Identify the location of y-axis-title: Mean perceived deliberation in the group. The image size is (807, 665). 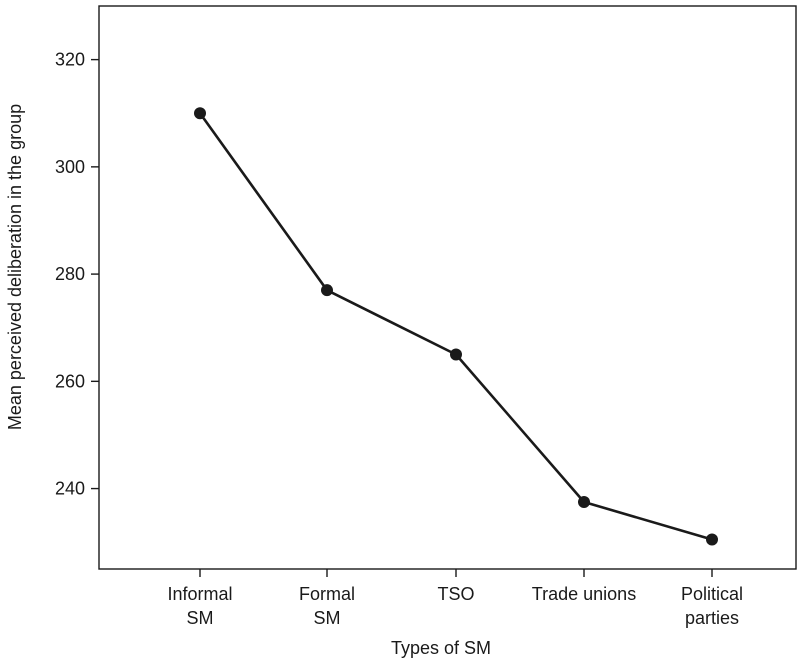
(15, 267).